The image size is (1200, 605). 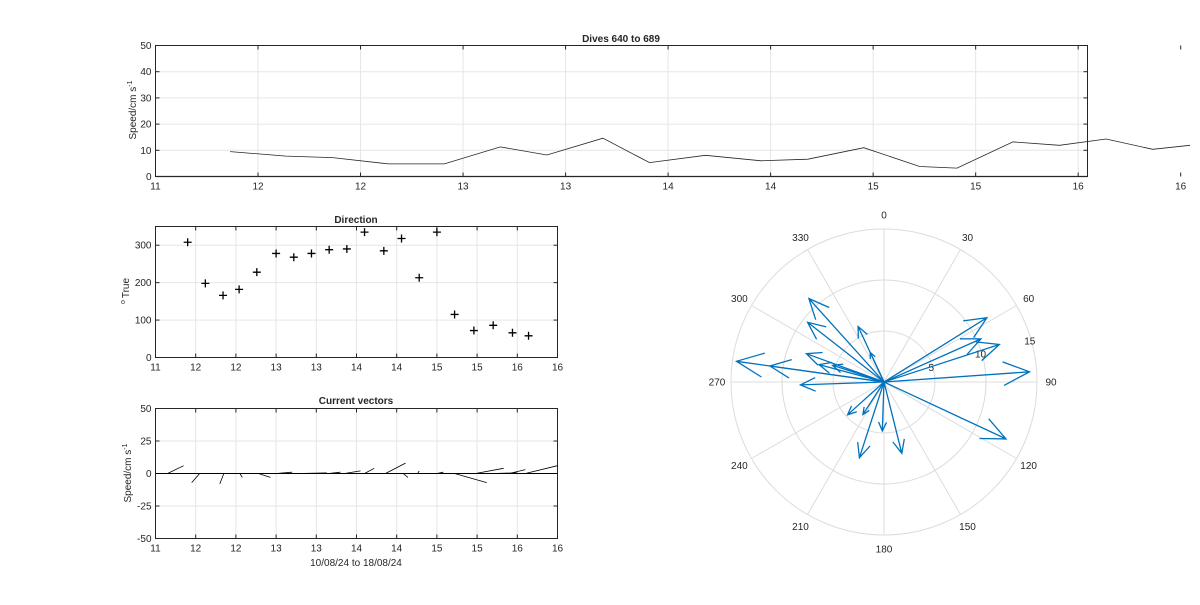 I want to click on speed-series-line, so click(x=710, y=153).